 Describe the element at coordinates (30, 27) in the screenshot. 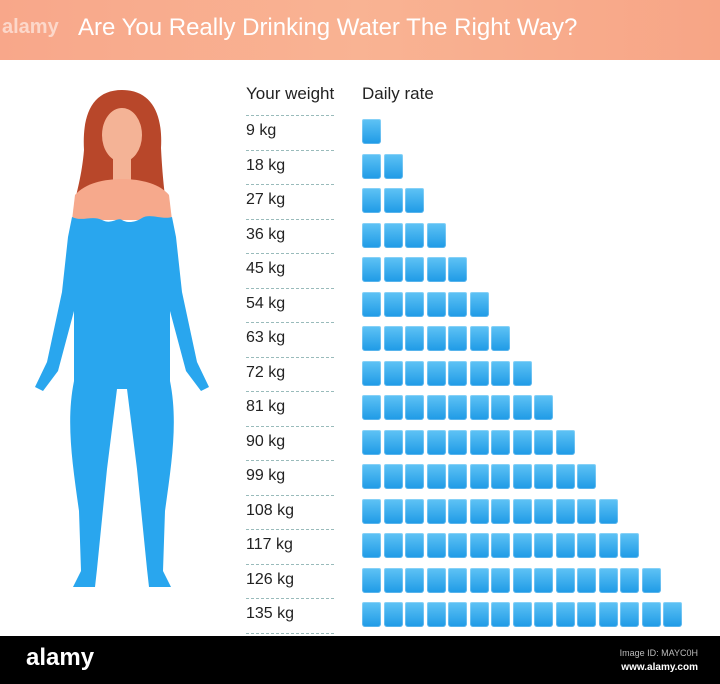

I see `watermark-logo: alamy` at that location.